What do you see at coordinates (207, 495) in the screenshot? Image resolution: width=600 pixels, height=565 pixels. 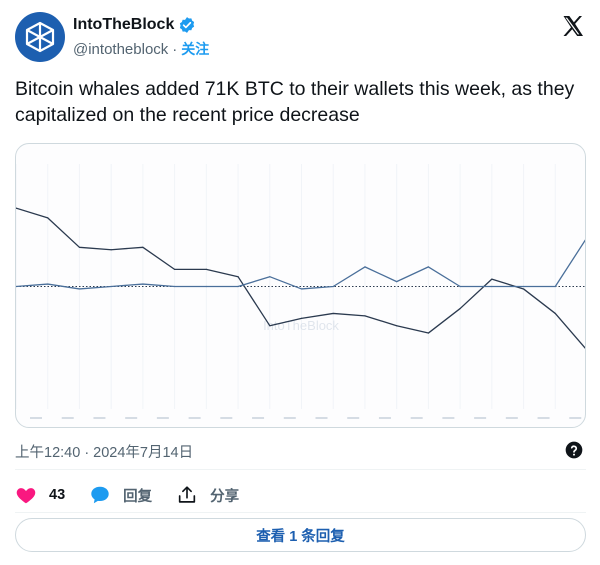 I see `share-button: 分享` at bounding box center [207, 495].